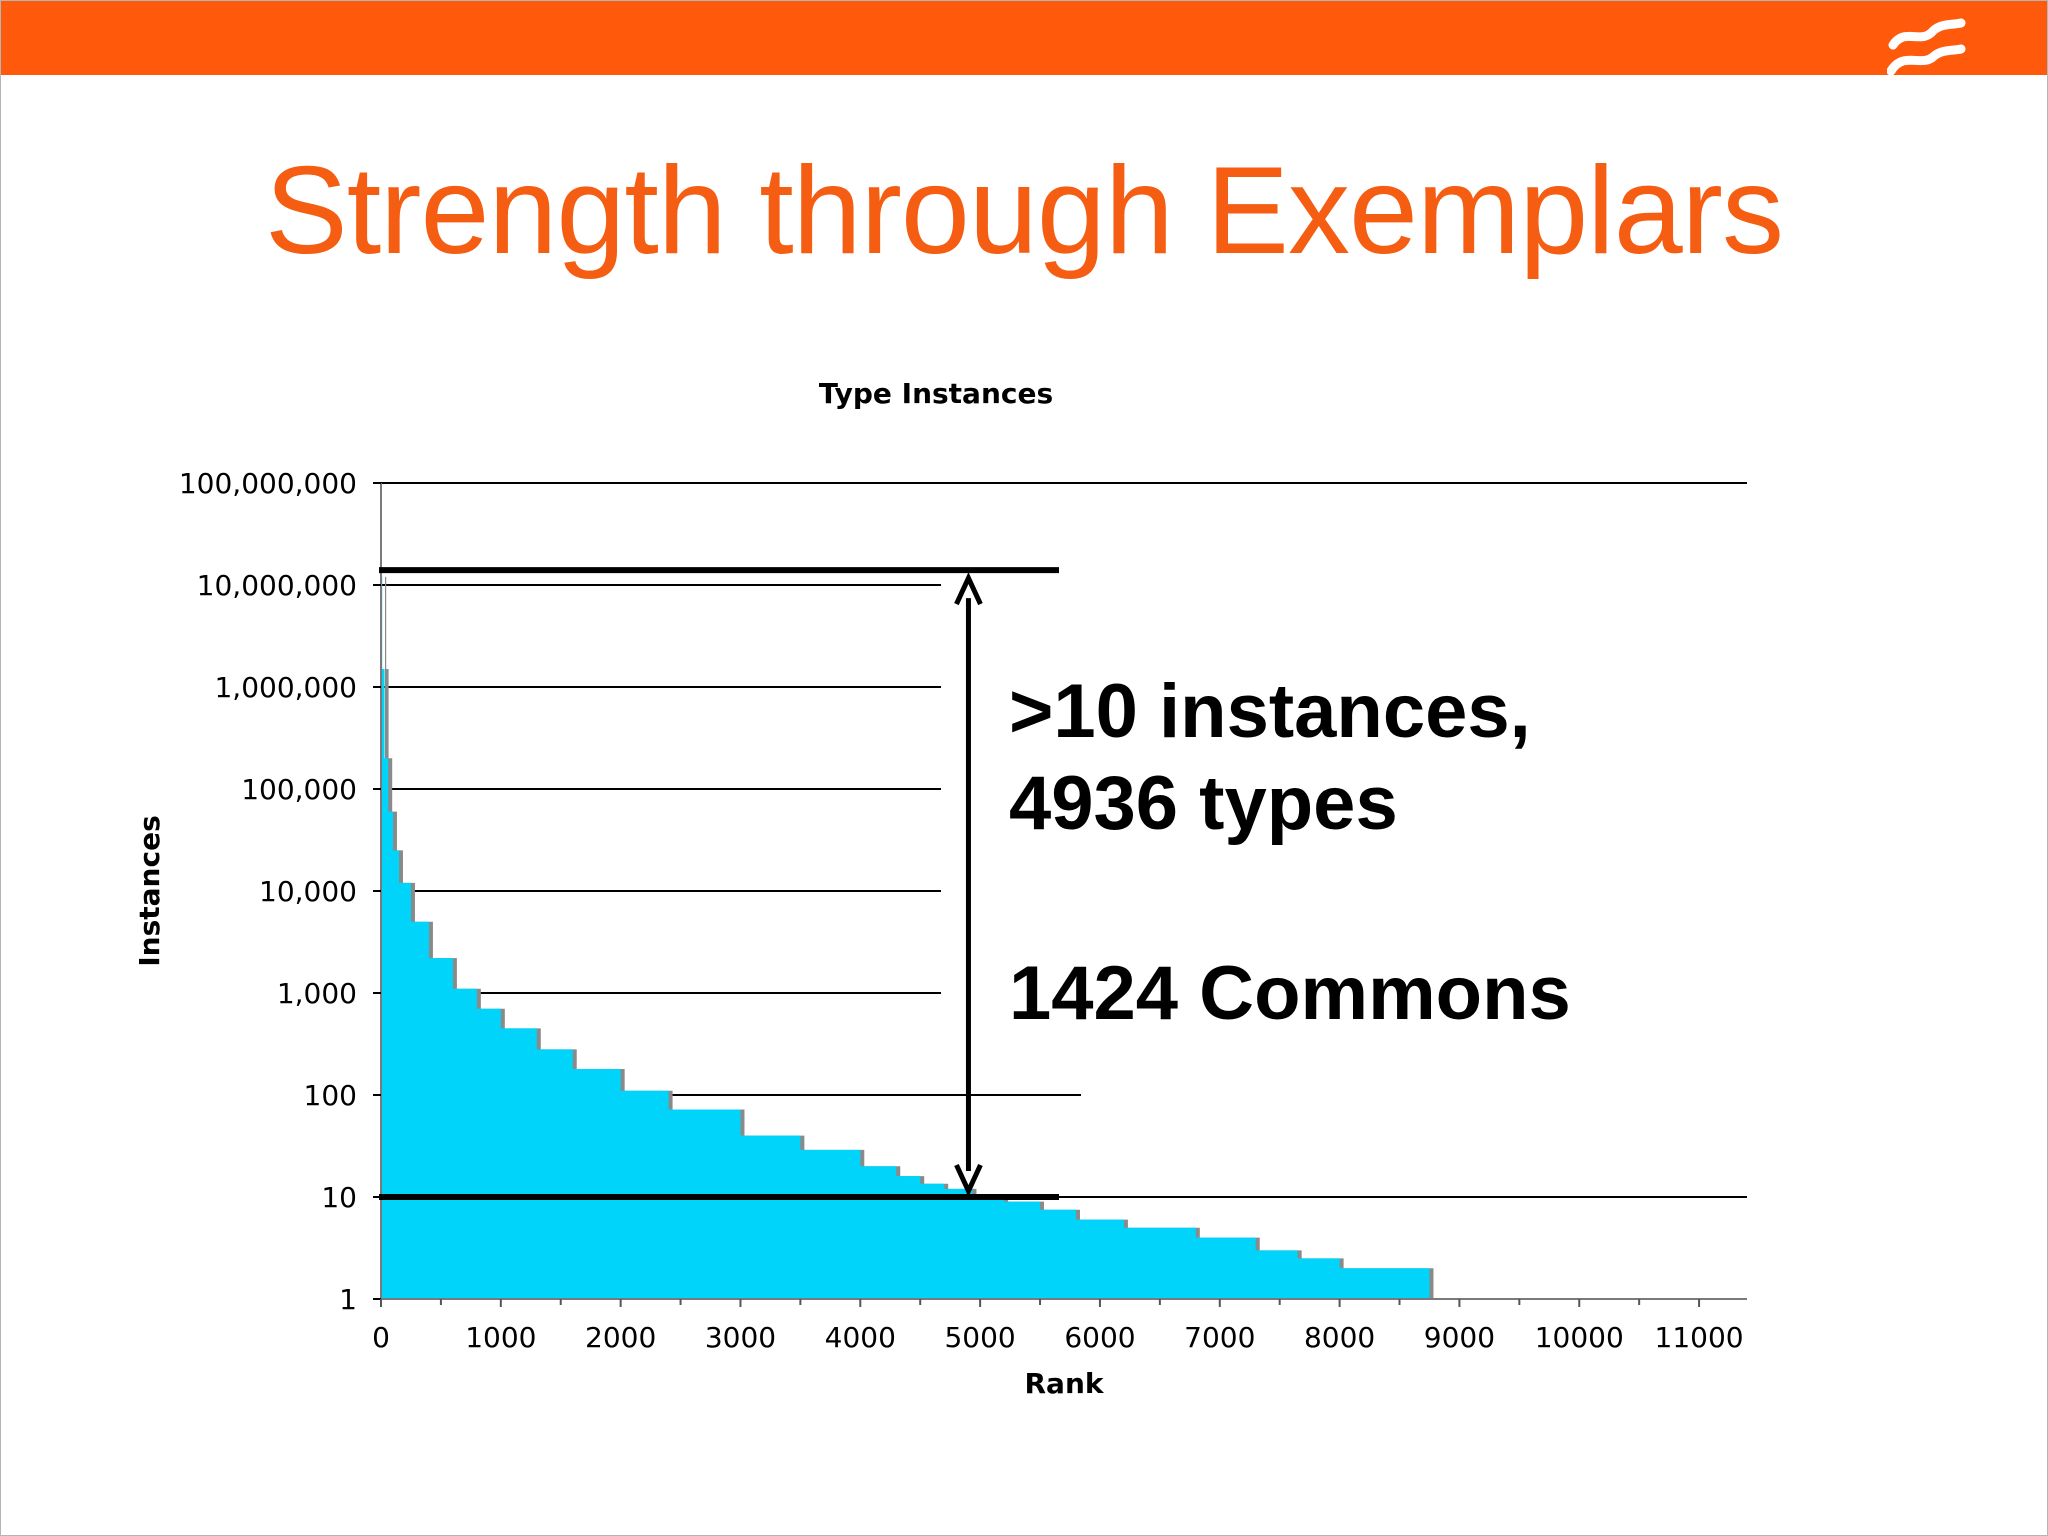 The width and height of the screenshot is (2048, 1536). I want to click on header-bar, so click(1024, 38).